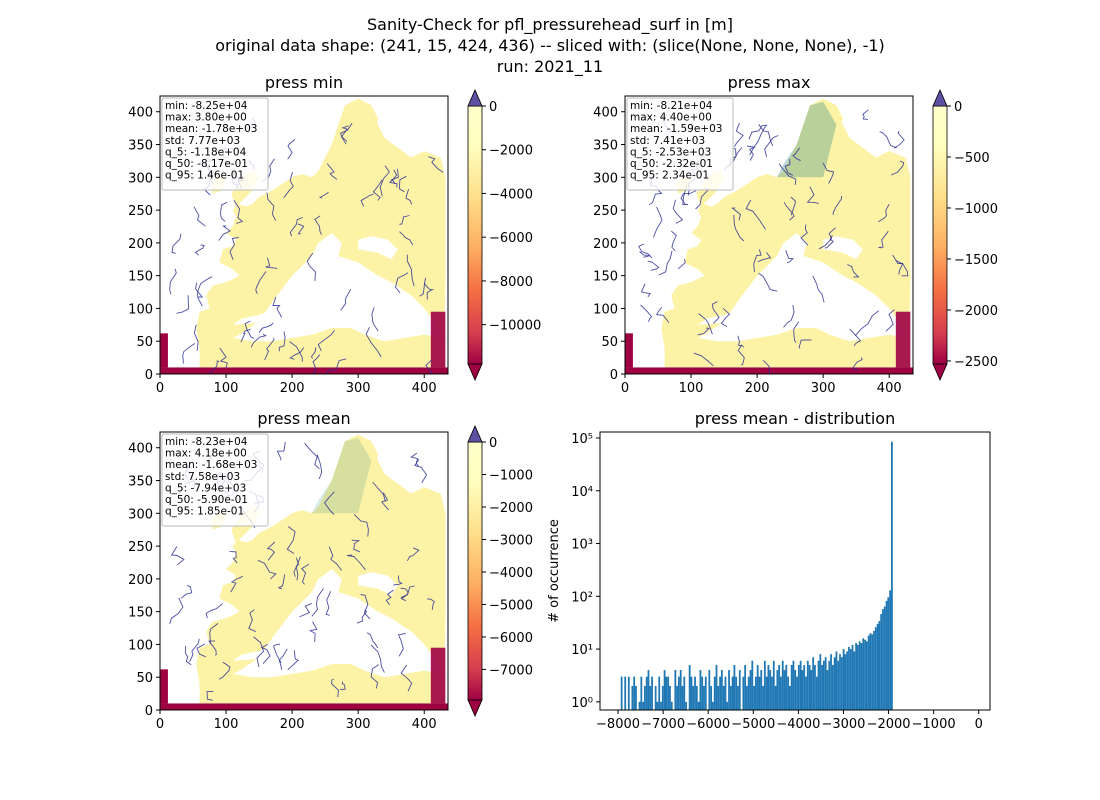  Describe the element at coordinates (806, 139) in the screenshot. I see `wet-region` at that location.